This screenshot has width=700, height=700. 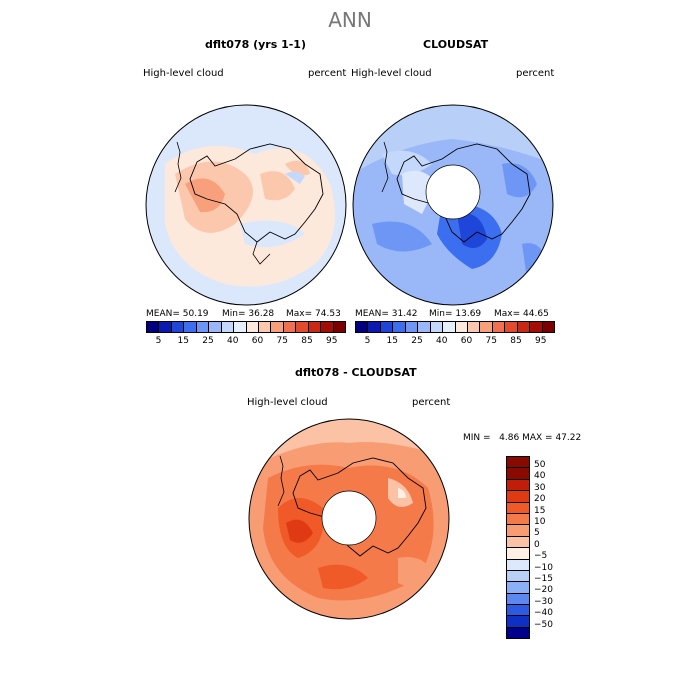 What do you see at coordinates (441, 314) in the screenshot?
I see `panel2-min-label: Min=` at bounding box center [441, 314].